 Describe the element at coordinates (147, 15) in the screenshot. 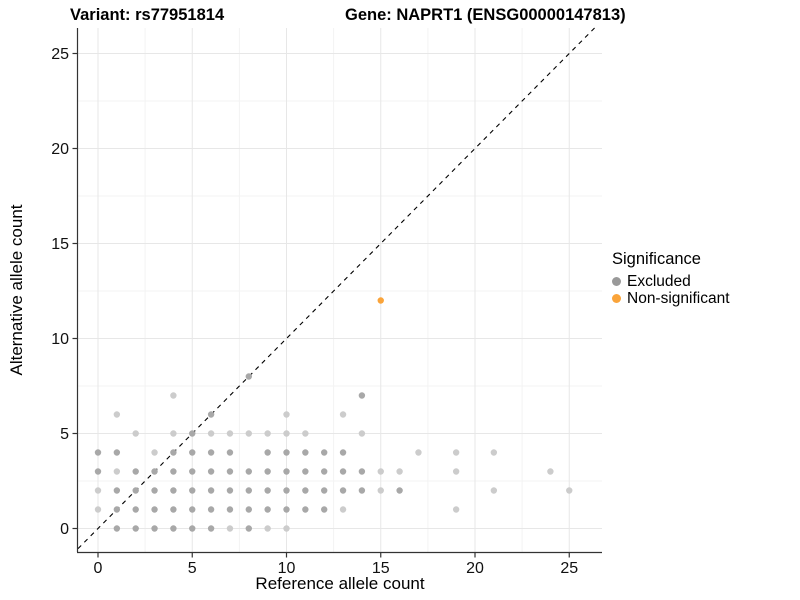

I see `plot-title-variant: Variant: rs77951814` at that location.